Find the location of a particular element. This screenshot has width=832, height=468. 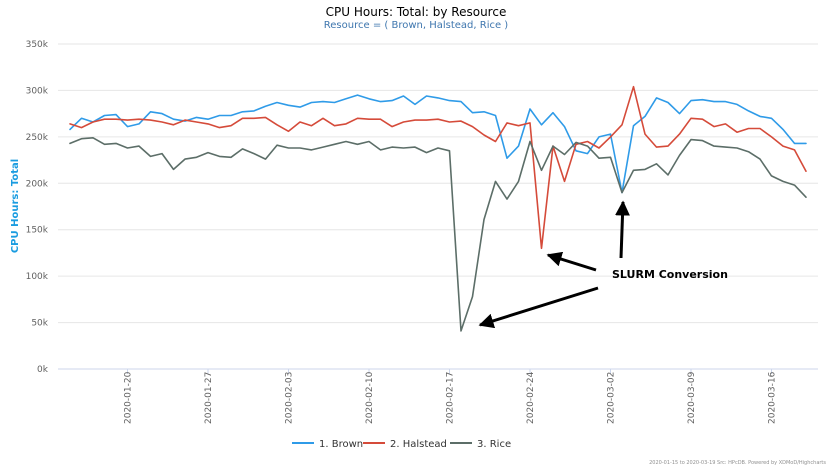

annotation-label: SLURM Conversion is located at coordinates (670, 274).